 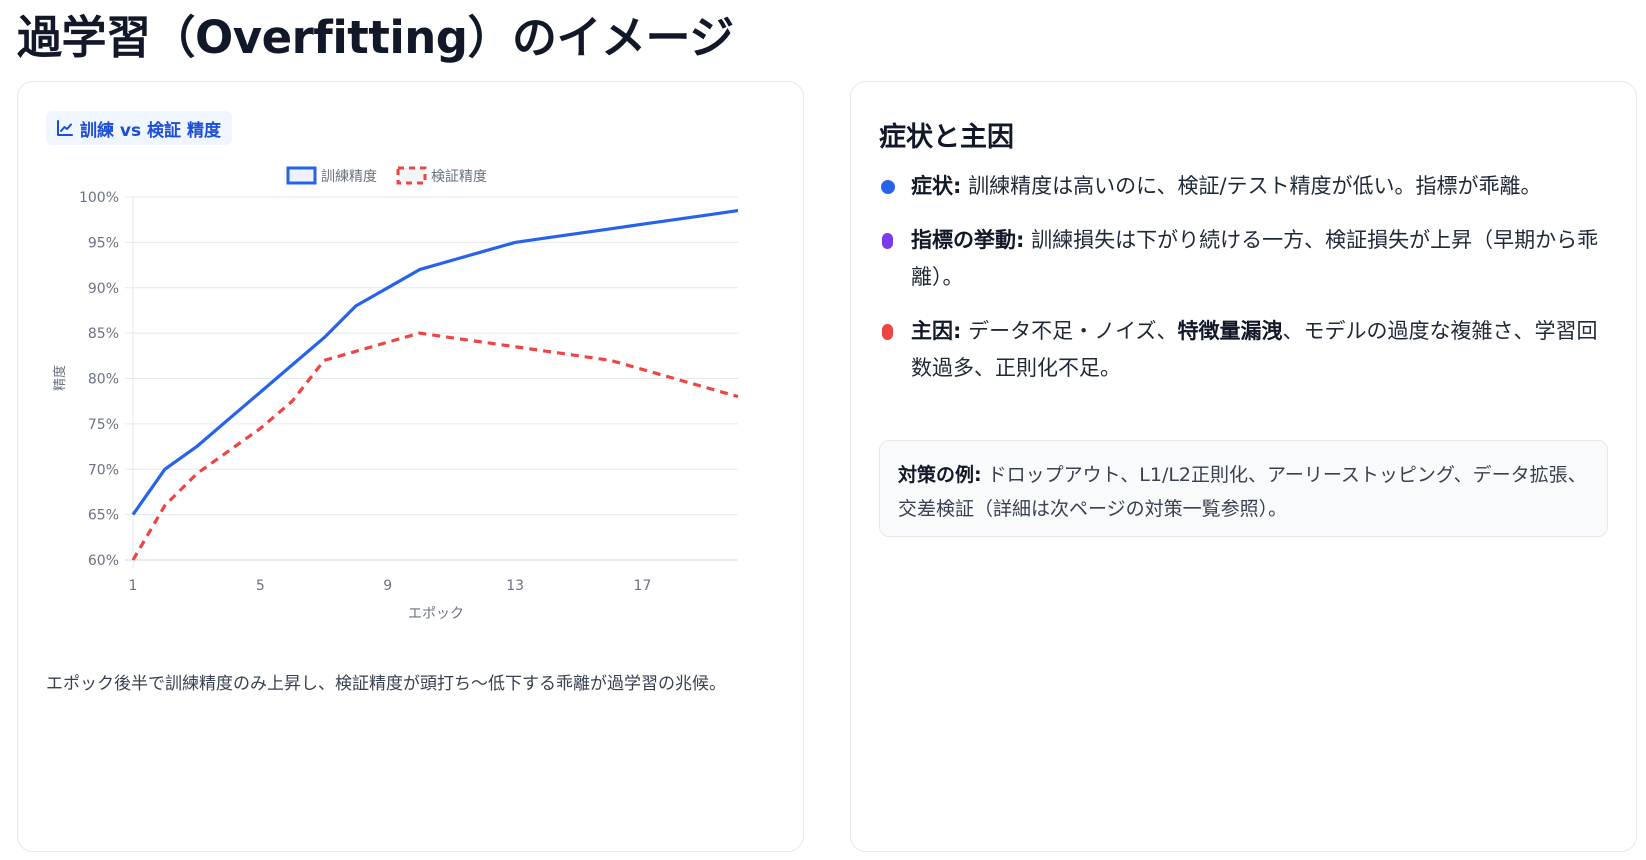 What do you see at coordinates (103, 289) in the screenshot?
I see `svg-text: 90%` at bounding box center [103, 289].